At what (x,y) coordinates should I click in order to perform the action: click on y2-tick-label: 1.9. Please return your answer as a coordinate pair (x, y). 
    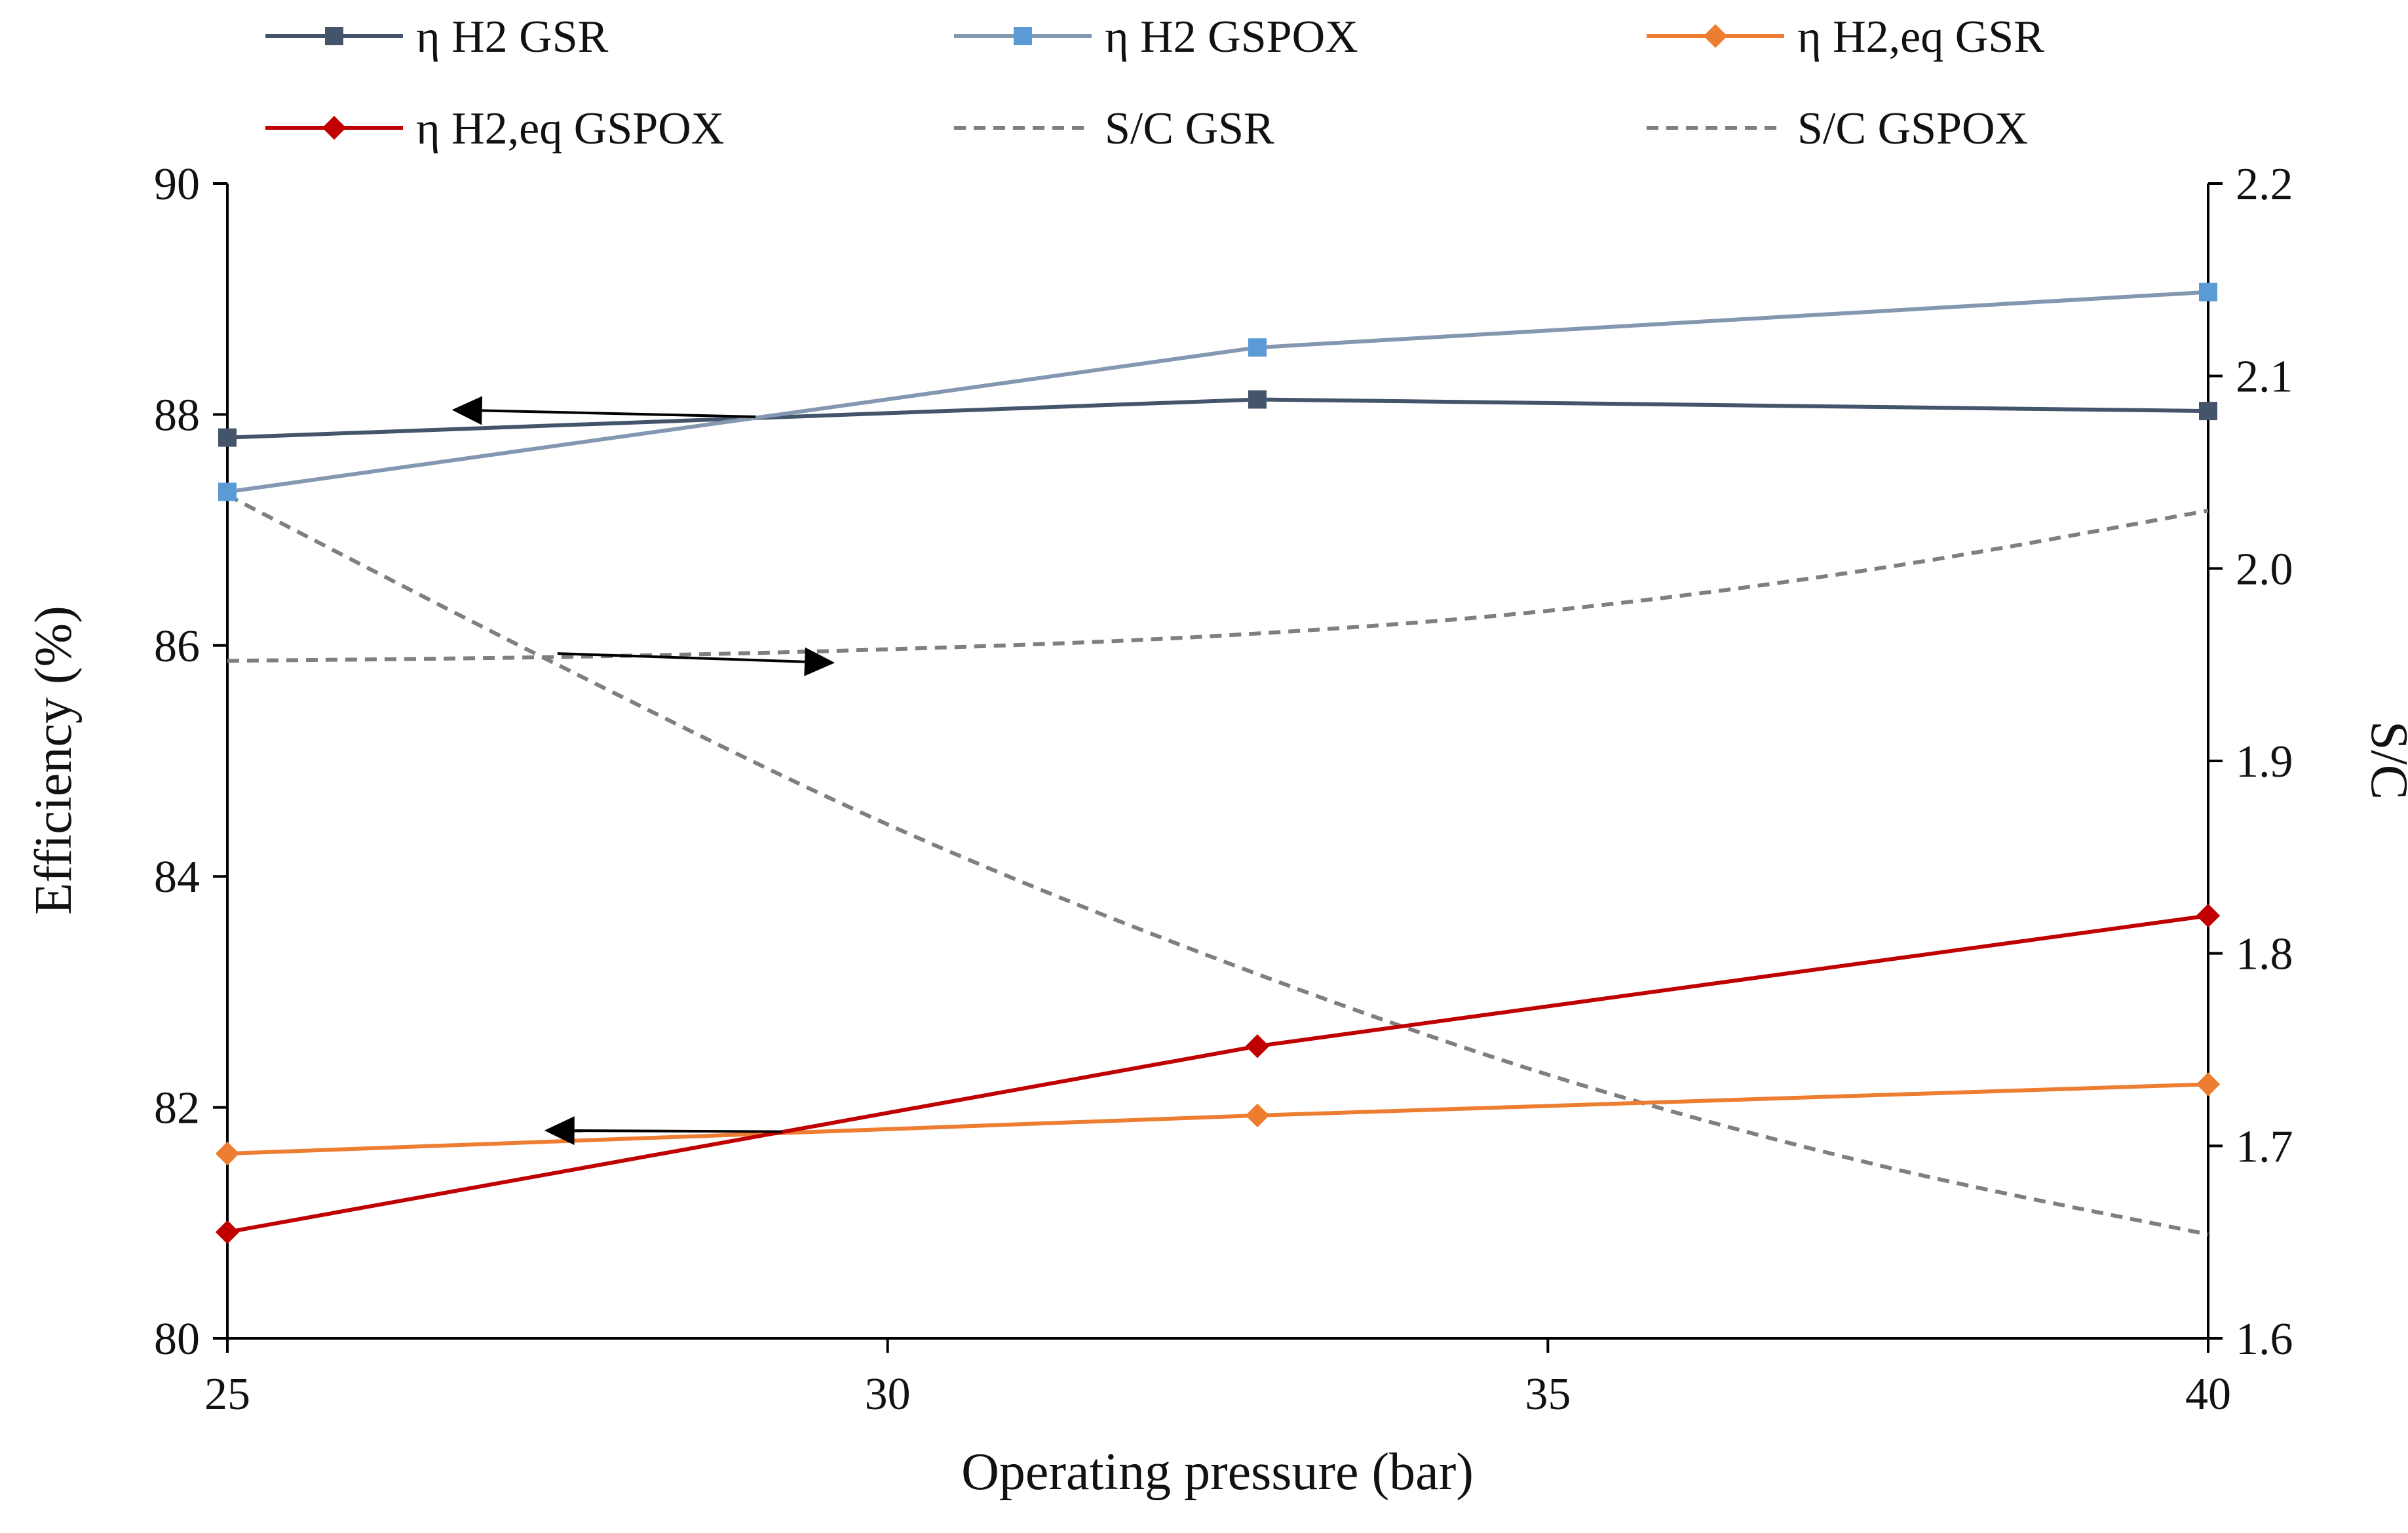
    Looking at the image, I should click on (2265, 762).